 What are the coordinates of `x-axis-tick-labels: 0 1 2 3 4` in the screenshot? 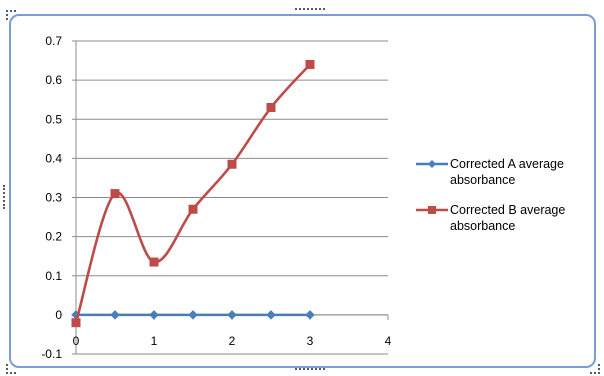 It's located at (232, 341).